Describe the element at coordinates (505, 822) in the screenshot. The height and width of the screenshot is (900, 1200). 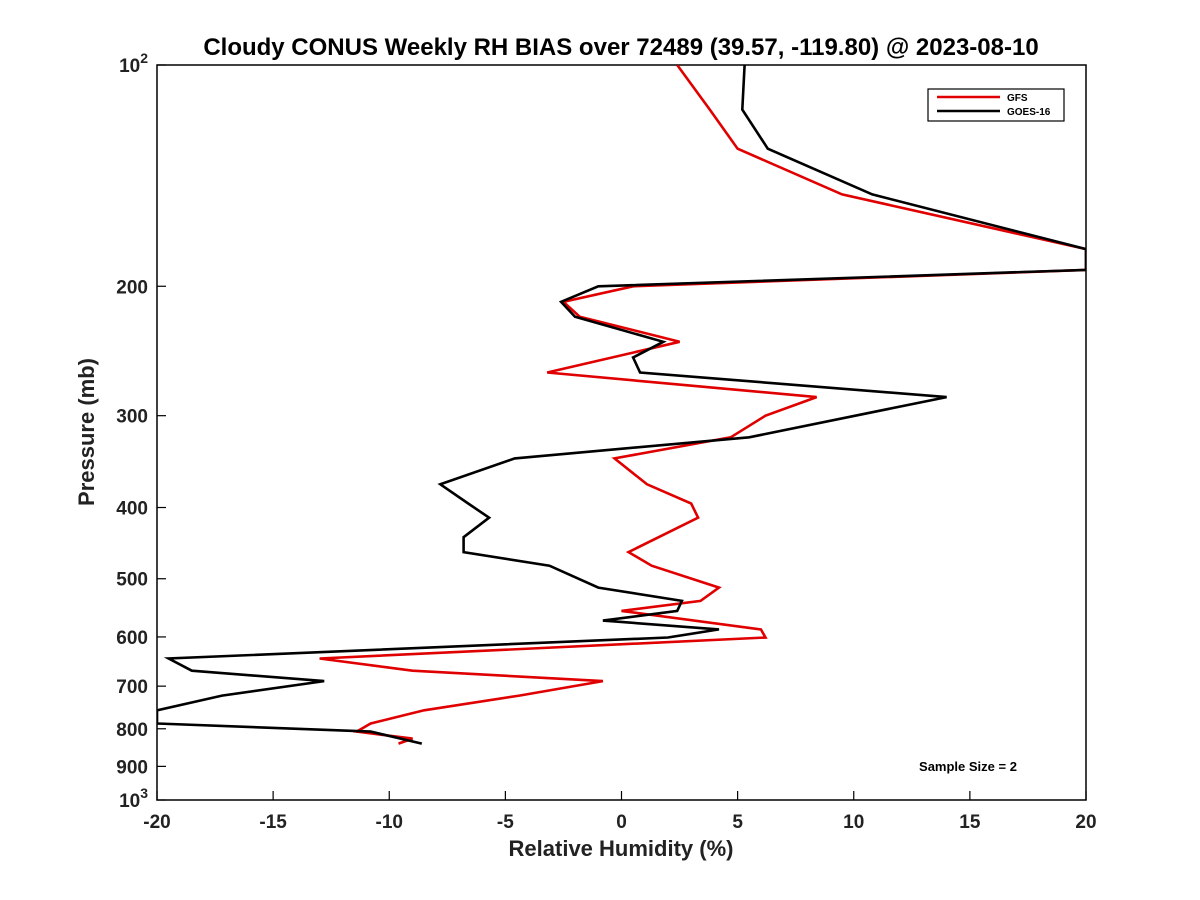
I see `x-tick-label: -5` at that location.